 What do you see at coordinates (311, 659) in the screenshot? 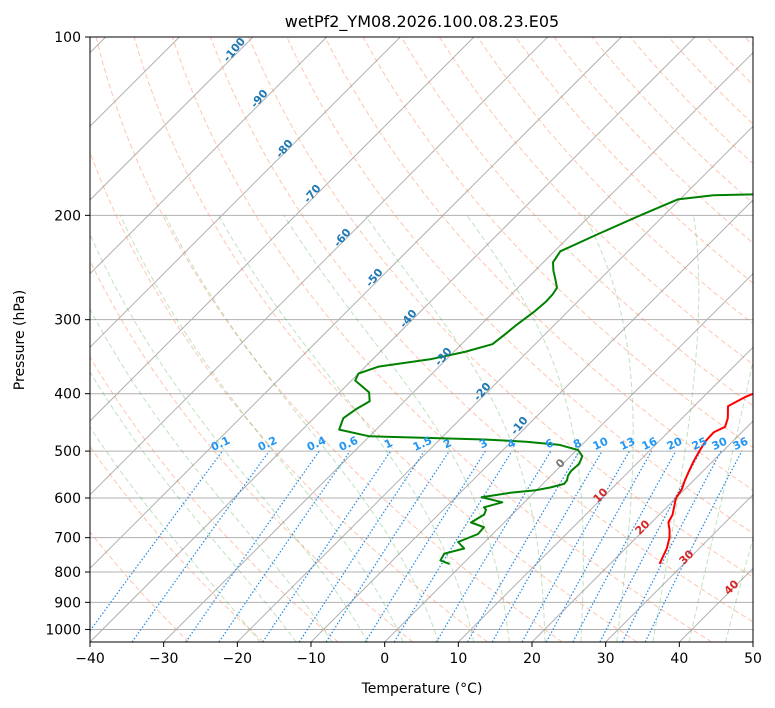
I see `x-tick-label: −10` at bounding box center [311, 659].